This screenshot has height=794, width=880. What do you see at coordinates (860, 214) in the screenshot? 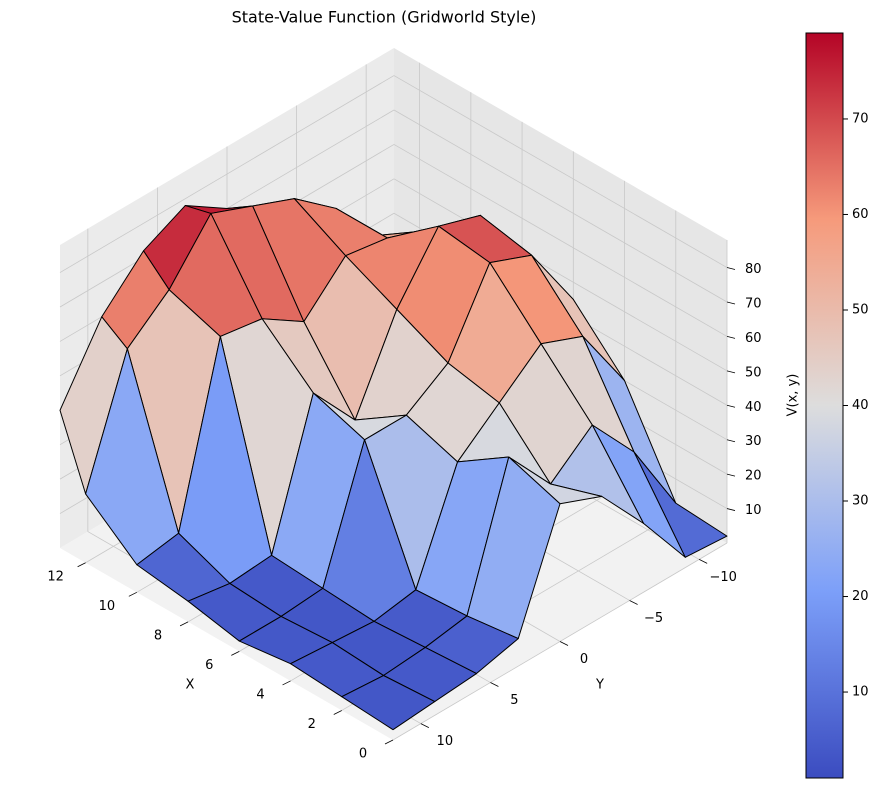
I see `colorbar-tick-label: 60` at bounding box center [860, 214].